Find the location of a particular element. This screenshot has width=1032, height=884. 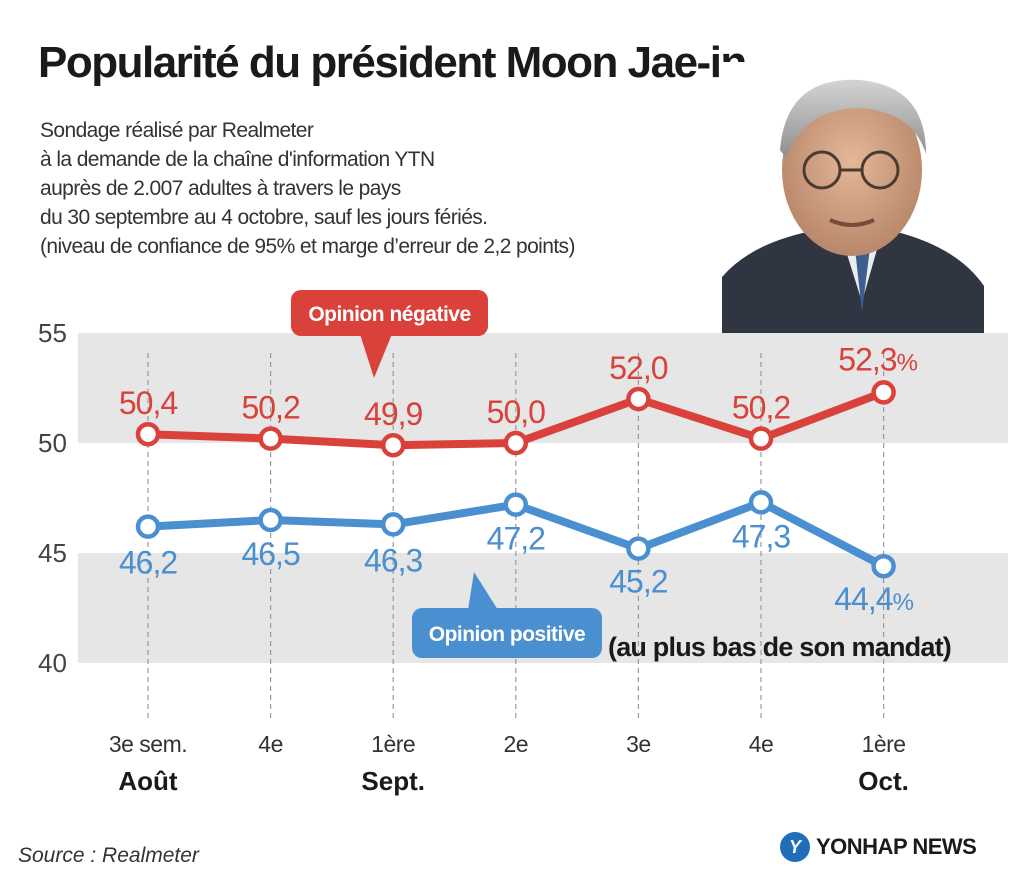

legend-negative-pointer is located at coordinates (376, 356).